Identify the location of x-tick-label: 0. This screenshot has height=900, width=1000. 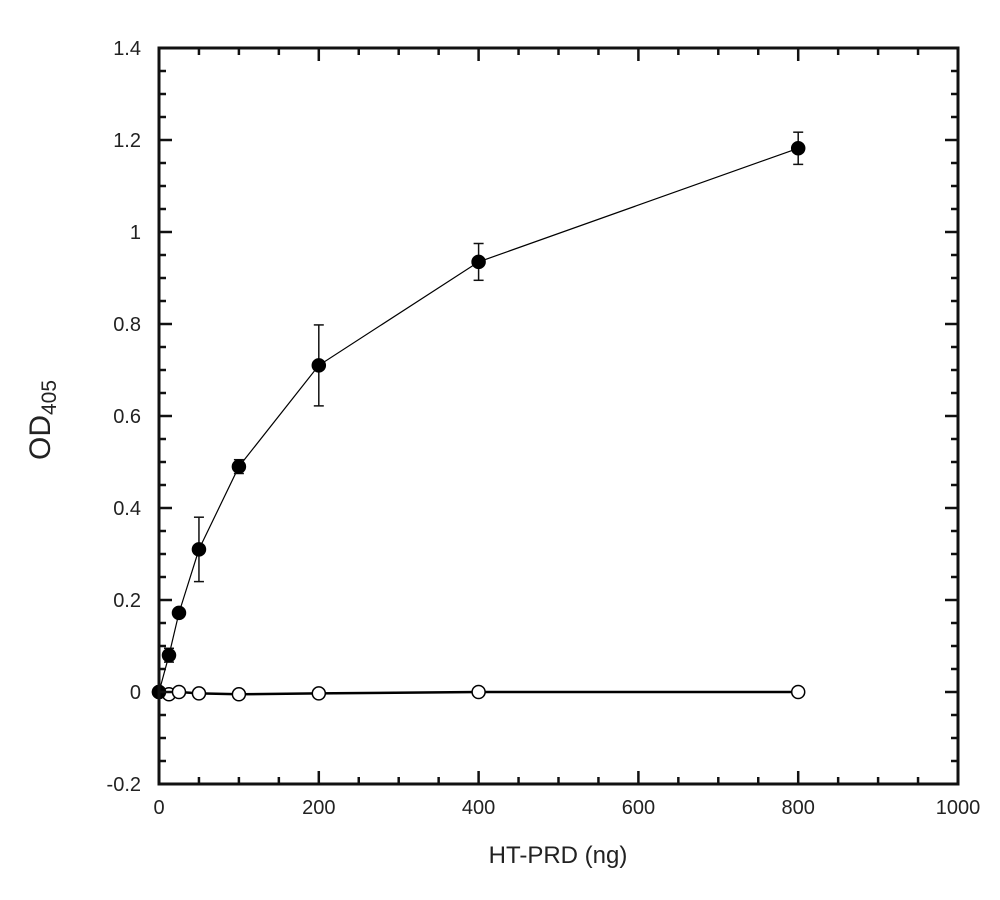
(158, 808).